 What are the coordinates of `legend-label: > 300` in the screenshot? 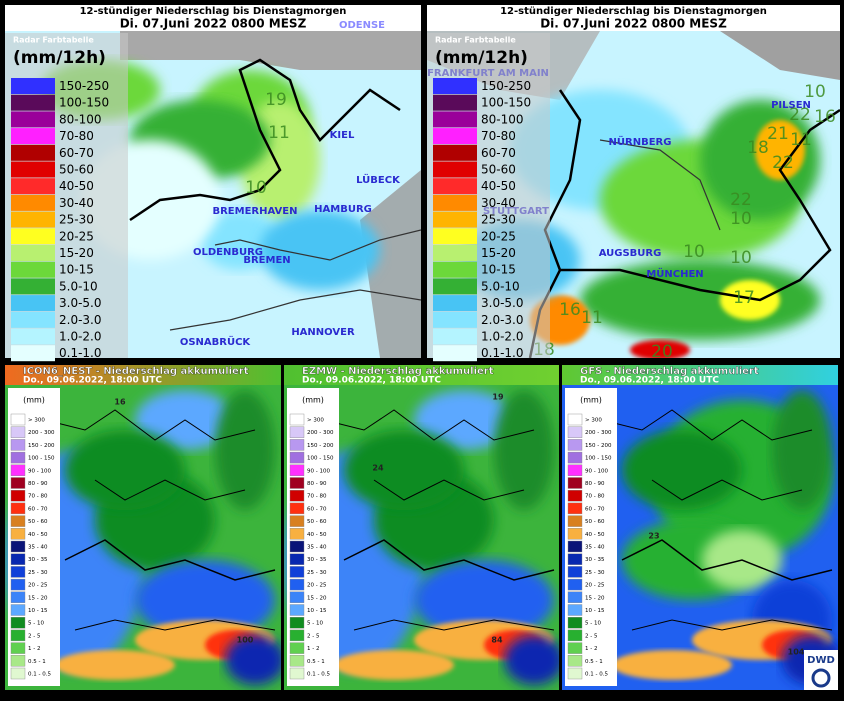 It's located at (593, 421).